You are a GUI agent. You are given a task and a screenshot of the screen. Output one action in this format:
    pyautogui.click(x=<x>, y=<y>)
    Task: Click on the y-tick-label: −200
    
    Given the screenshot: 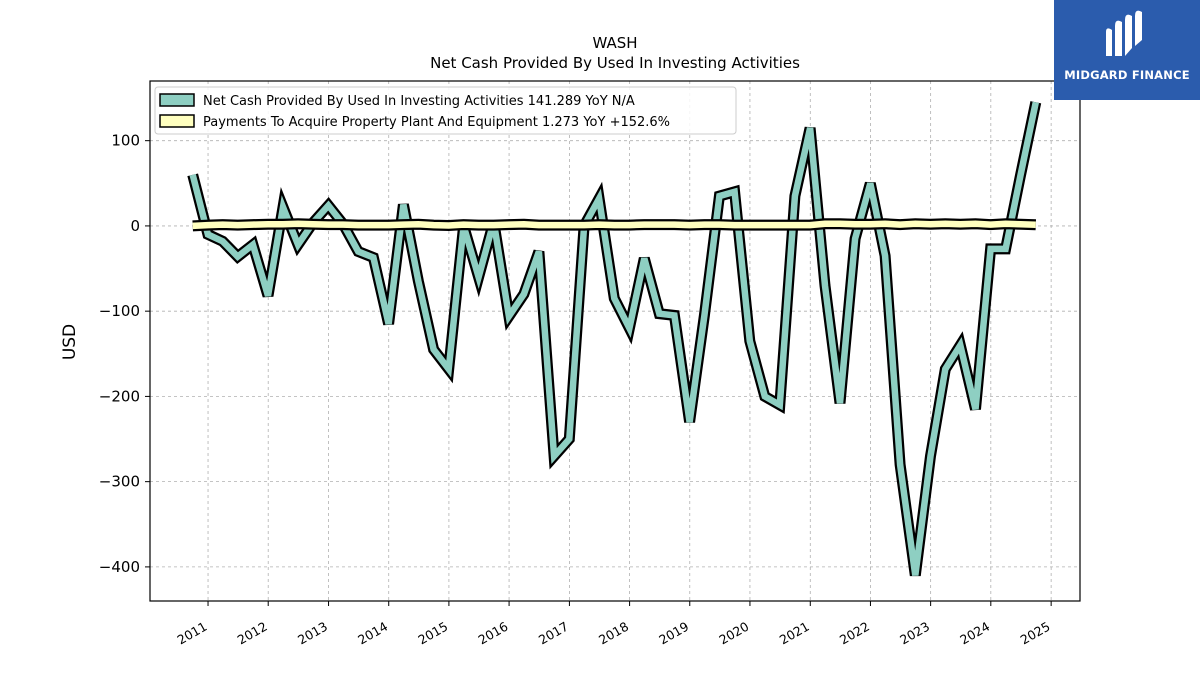 What is the action you would take?
    pyautogui.click(x=119, y=396)
    